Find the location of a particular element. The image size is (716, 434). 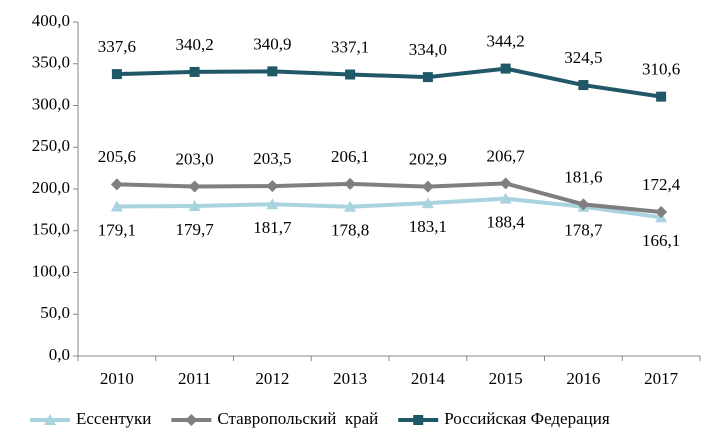

y-tick-label: 300,0 is located at coordinates (51, 103).